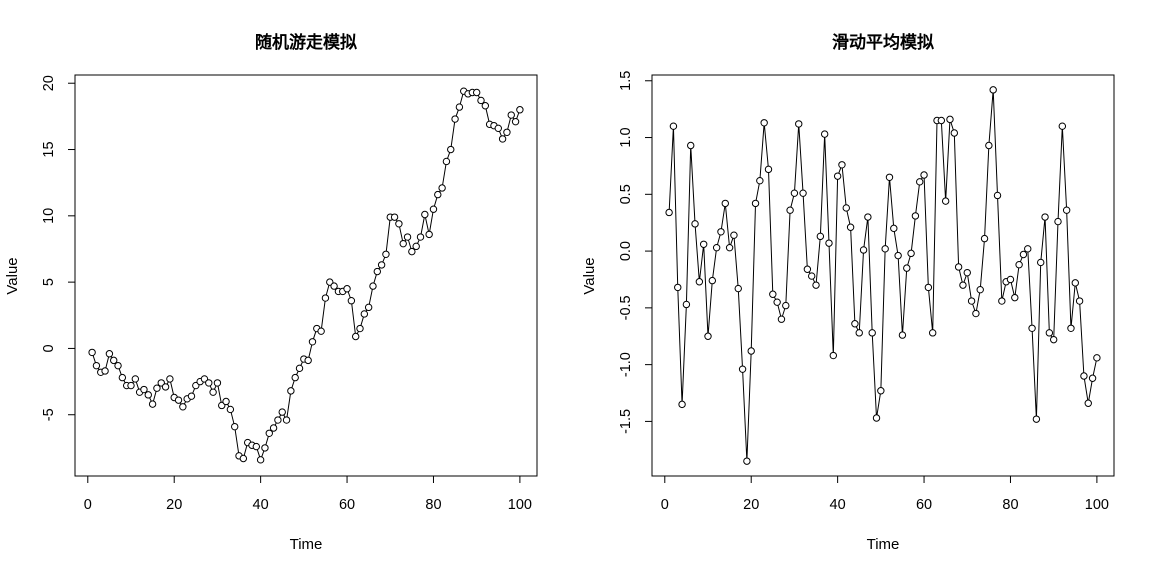 The image size is (1155, 573). What do you see at coordinates (49, 414) in the screenshot?
I see `random-walk-y-tick-label: -5` at bounding box center [49, 414].